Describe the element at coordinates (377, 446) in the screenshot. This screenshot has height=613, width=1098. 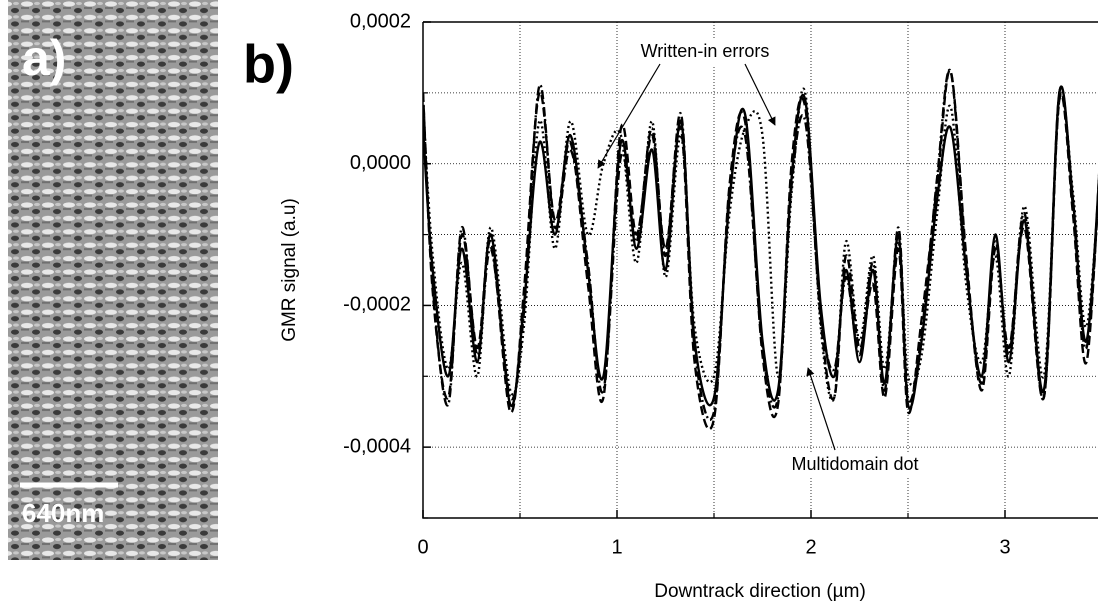
I see `y-tick-label: -0,0004` at that location.